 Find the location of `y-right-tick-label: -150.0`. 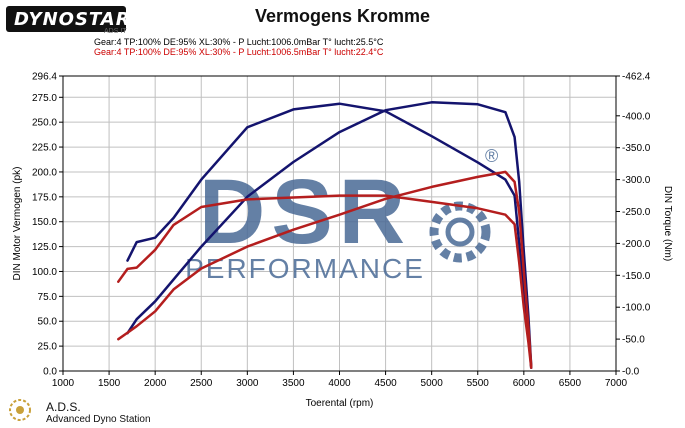

y-right-tick-label: -150.0 is located at coordinates (636, 276).